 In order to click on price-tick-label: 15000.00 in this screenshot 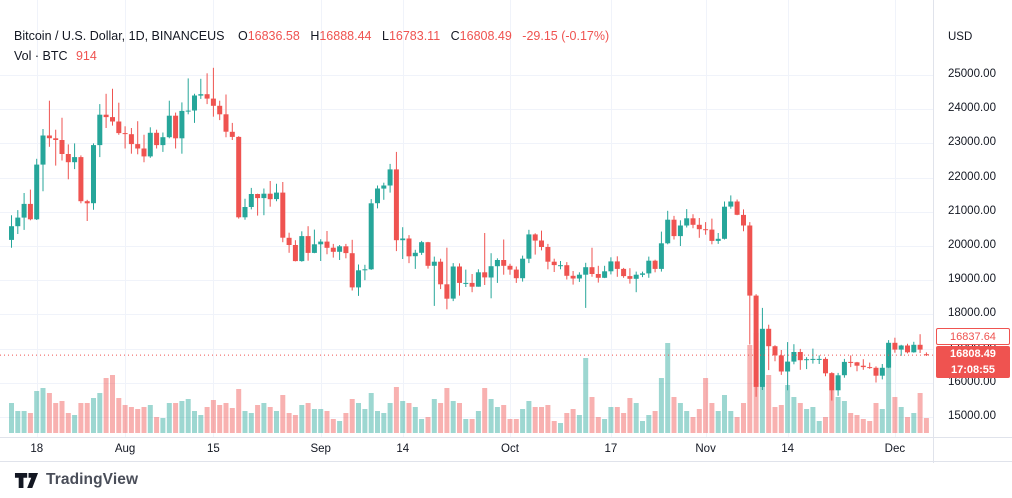, I will do `click(972, 416)`.